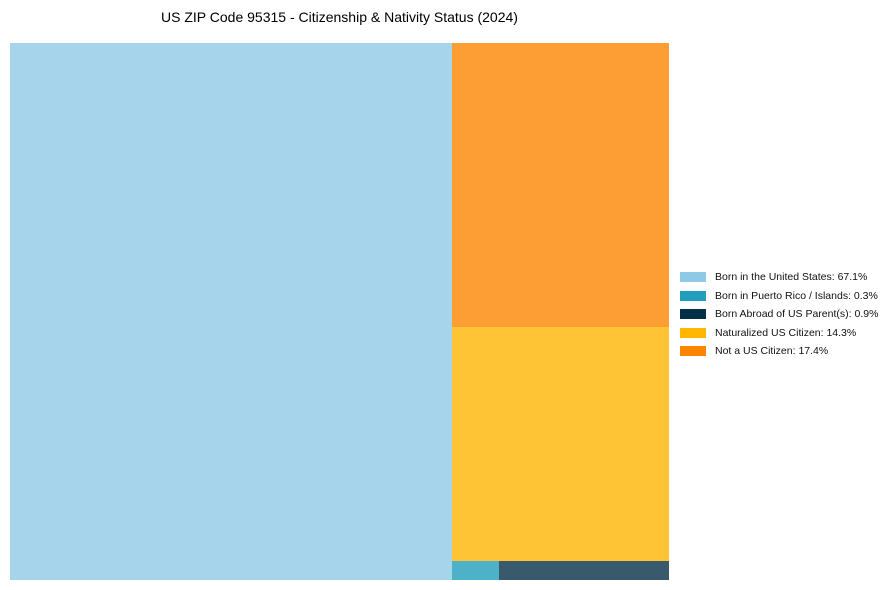  What do you see at coordinates (791, 277) in the screenshot?
I see `legend-label: Born in the United States: 67.1%` at bounding box center [791, 277].